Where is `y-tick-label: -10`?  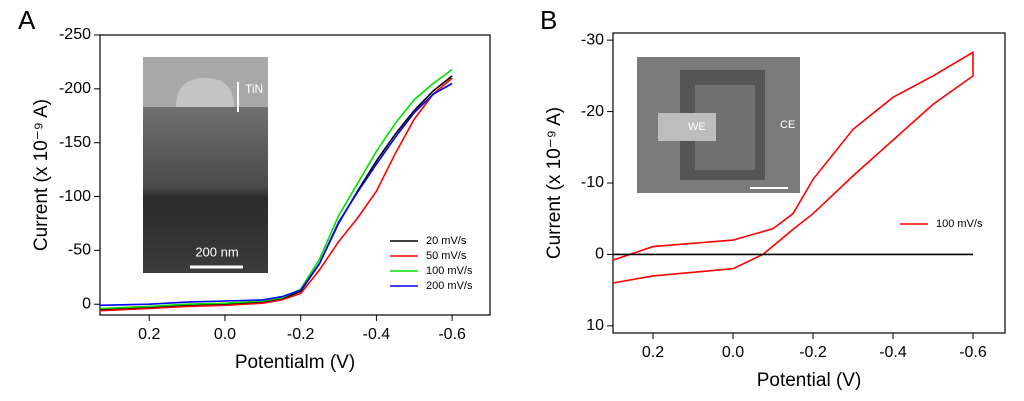 y-tick-label: -10 is located at coordinates (592, 182).